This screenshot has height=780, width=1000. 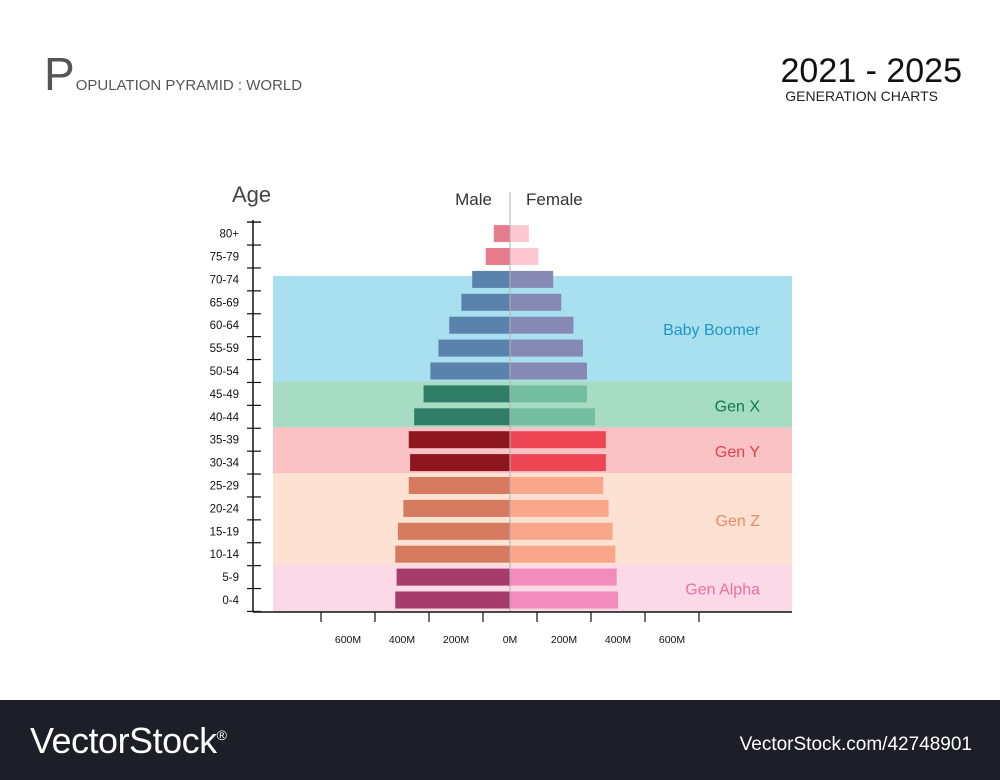 I want to click on stock-id: VectorStock.com/42748901, so click(x=855, y=744).